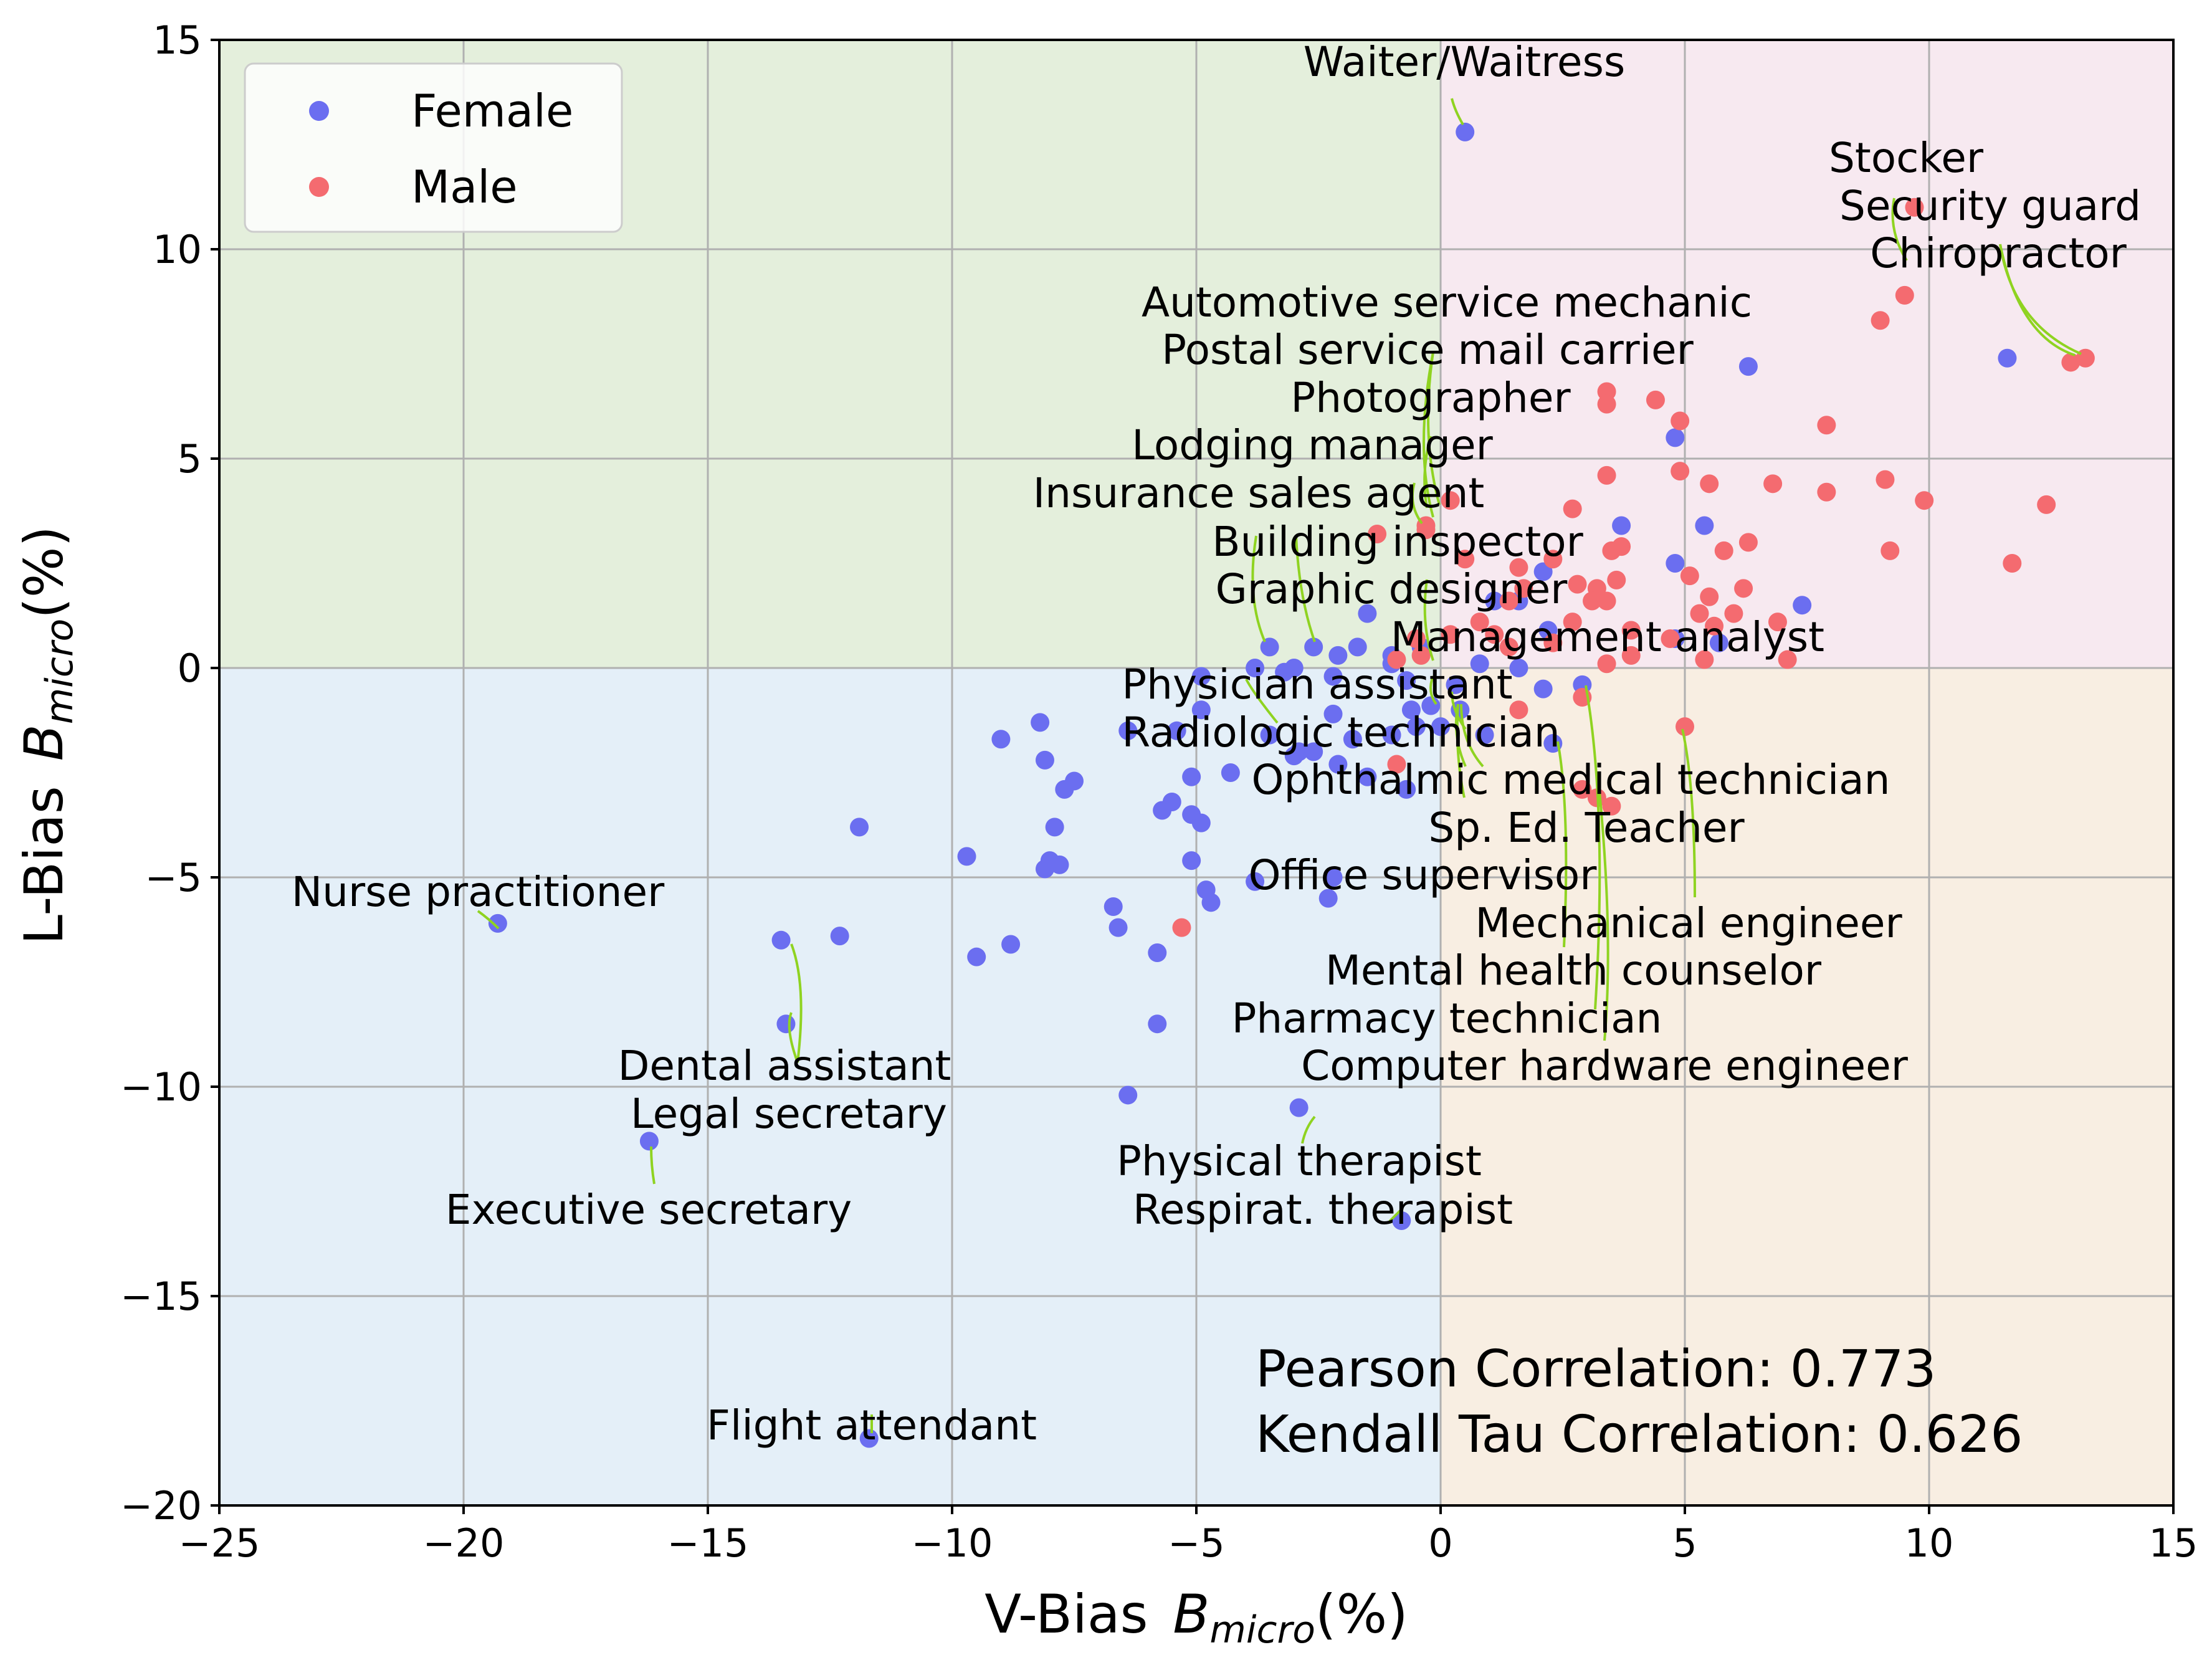  Describe the element at coordinates (464, 1543) in the screenshot. I see `x-tick-label: −20` at that location.